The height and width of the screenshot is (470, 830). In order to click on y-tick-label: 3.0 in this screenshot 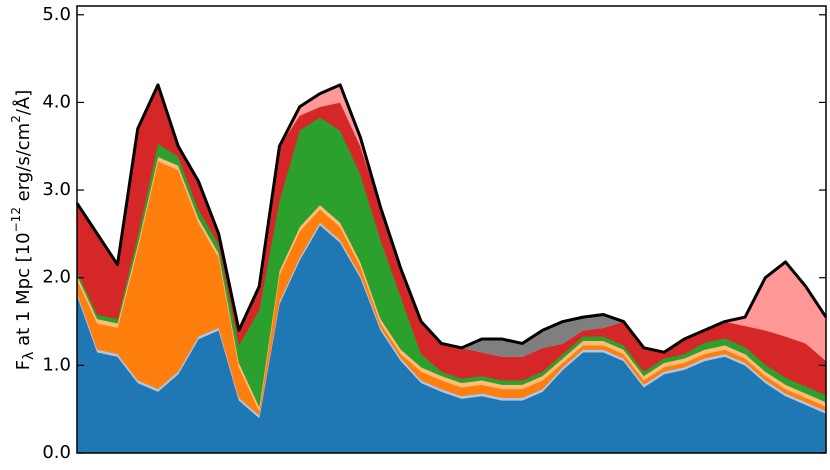, I will do `click(56, 189)`.